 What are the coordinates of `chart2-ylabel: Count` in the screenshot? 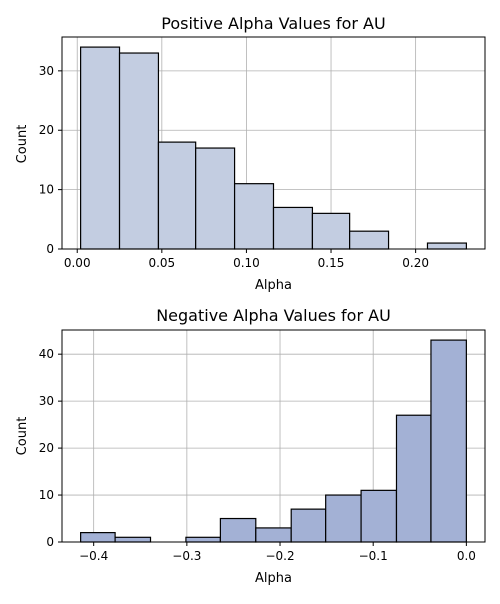 It's located at (22, 436).